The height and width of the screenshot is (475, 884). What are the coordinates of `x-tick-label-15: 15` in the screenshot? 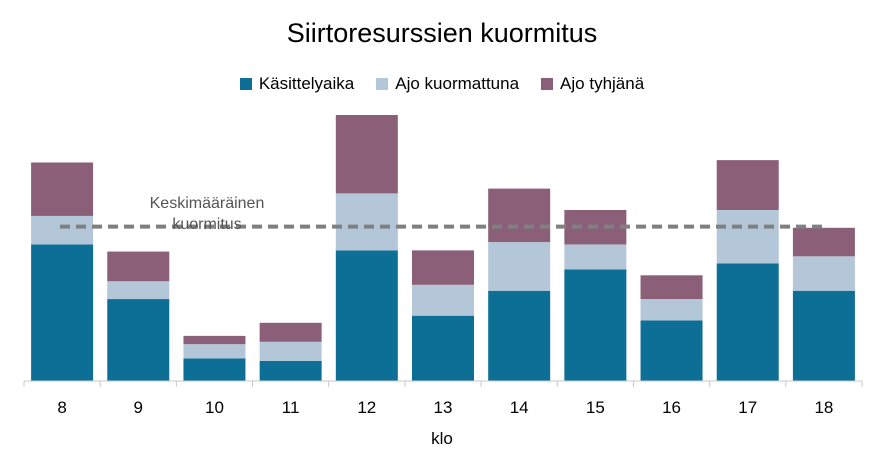 It's located at (595, 407).